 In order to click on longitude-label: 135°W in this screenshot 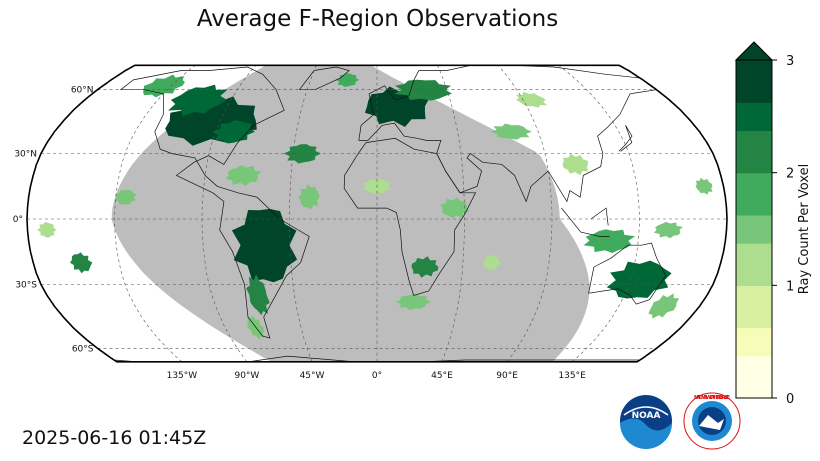, I will do `click(182, 376)`.